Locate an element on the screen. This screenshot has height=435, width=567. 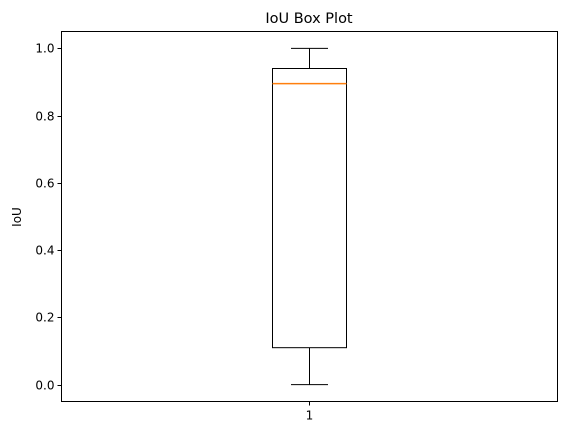
box-series is located at coordinates (309, 216).